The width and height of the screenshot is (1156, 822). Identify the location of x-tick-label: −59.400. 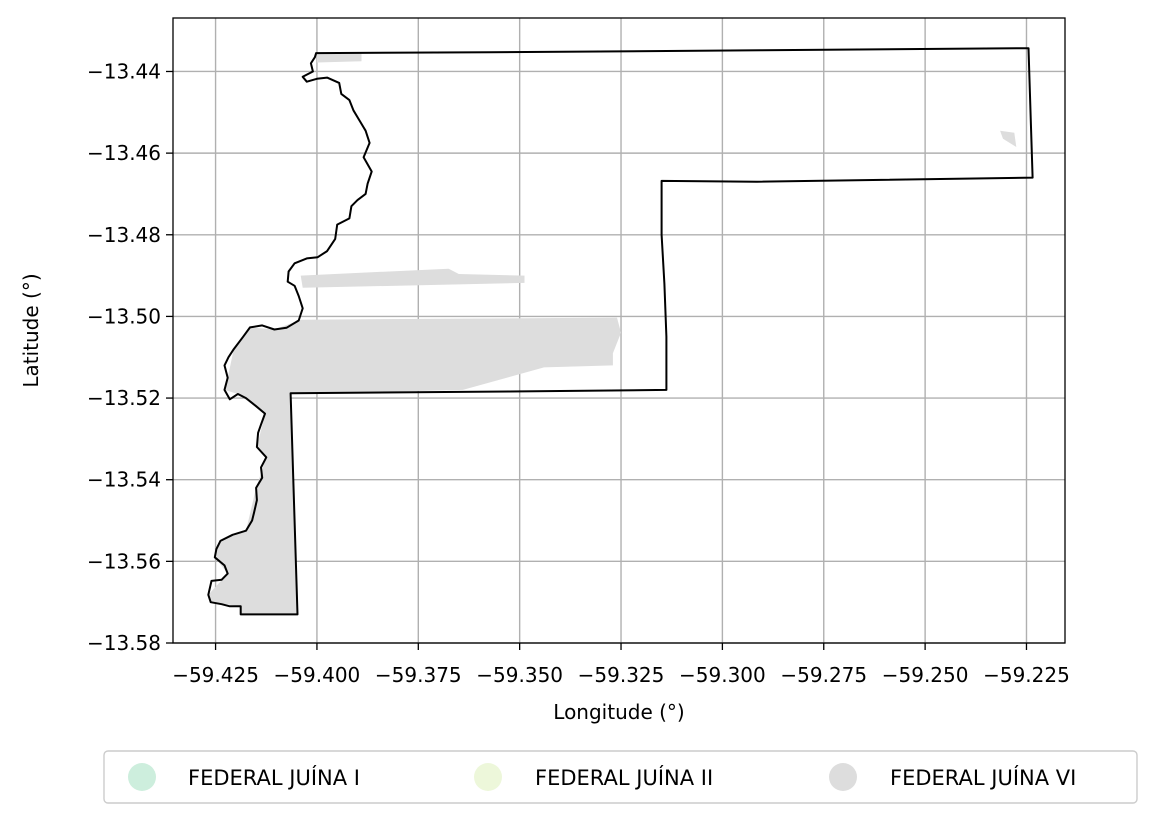
(317, 675).